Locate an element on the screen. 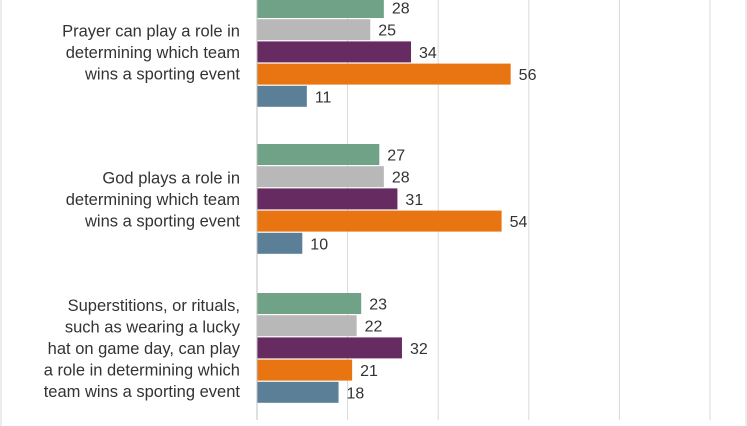  data-label: 32 is located at coordinates (419, 349).